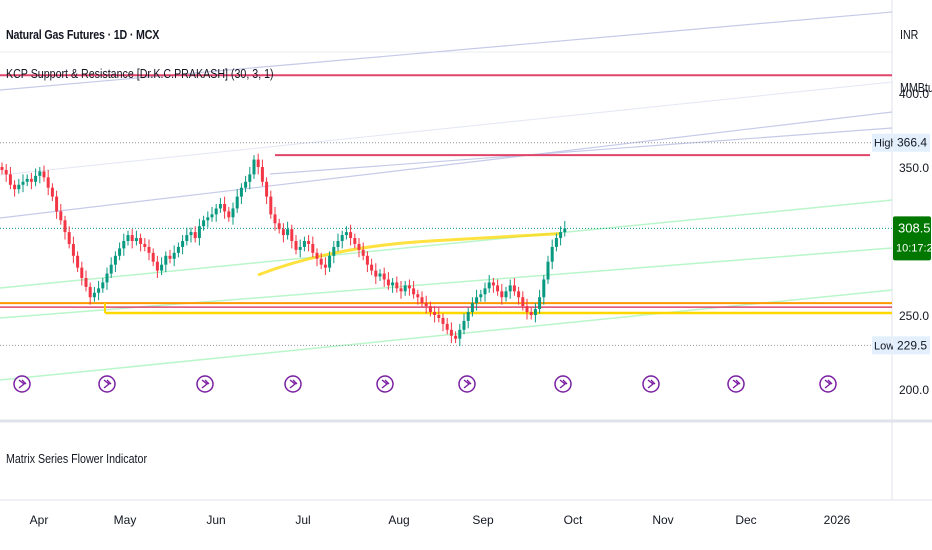 The height and width of the screenshot is (550, 932). I want to click on price-tick-label: 200.0, so click(914, 390).